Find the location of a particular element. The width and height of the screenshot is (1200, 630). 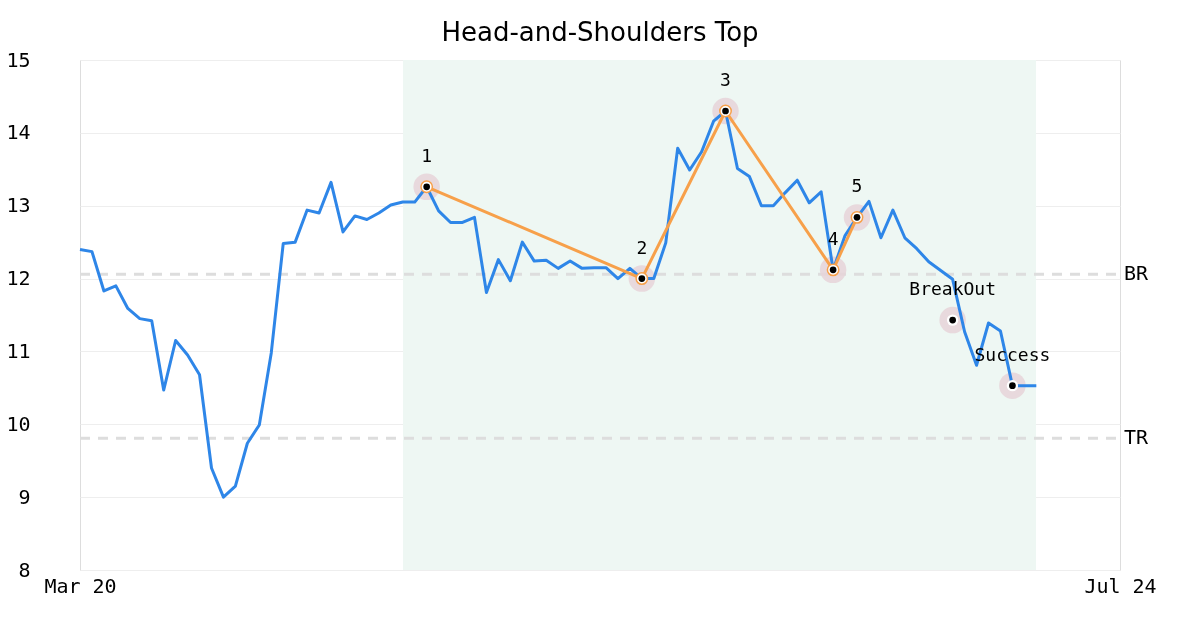

y-tick-label: 9 is located at coordinates (24, 496).